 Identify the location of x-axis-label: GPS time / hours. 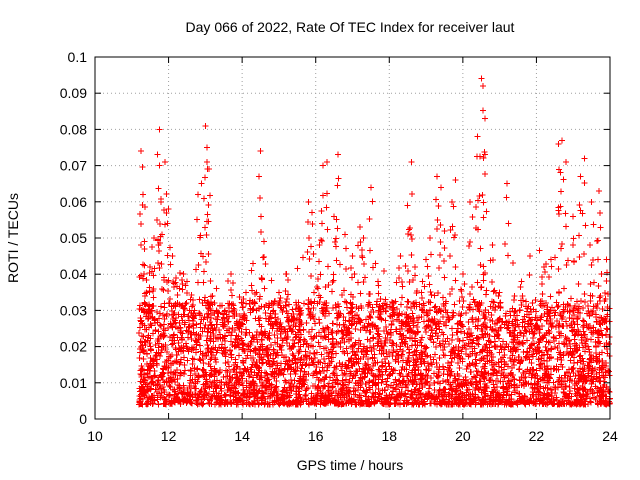
(350, 465).